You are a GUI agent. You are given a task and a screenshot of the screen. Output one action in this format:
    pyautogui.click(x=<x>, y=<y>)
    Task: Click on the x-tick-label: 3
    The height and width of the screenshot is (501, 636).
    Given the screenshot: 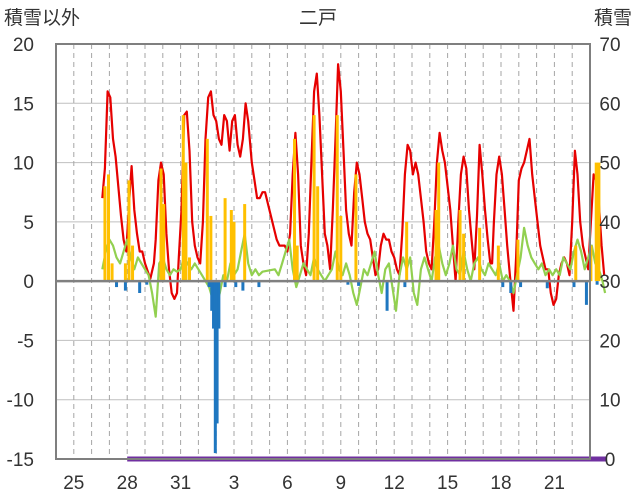 What is the action you would take?
    pyautogui.click(x=234, y=483)
    